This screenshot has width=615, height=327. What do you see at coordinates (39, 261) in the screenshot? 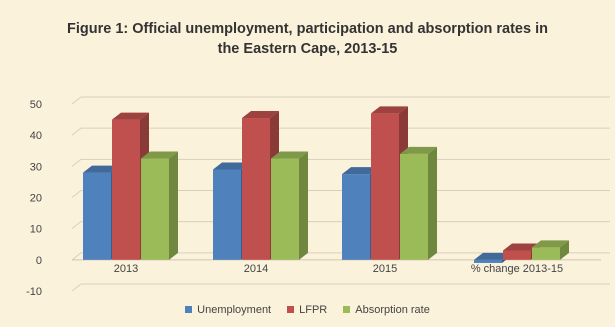
I see `y-tick-label: 0` at bounding box center [39, 261].